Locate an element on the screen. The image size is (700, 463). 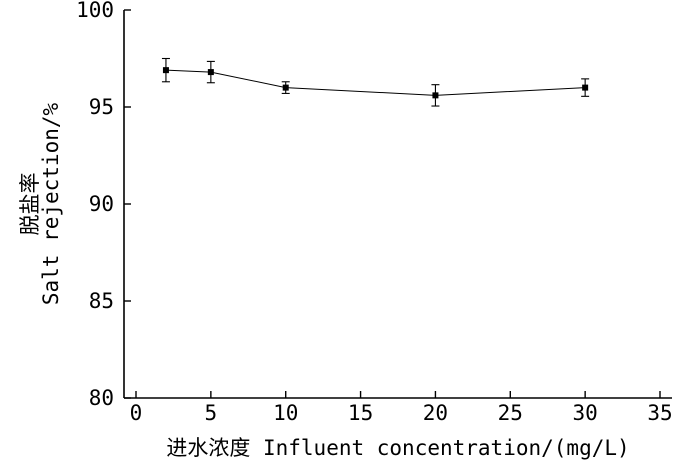
x-tick-label: 30 is located at coordinates (584, 413).